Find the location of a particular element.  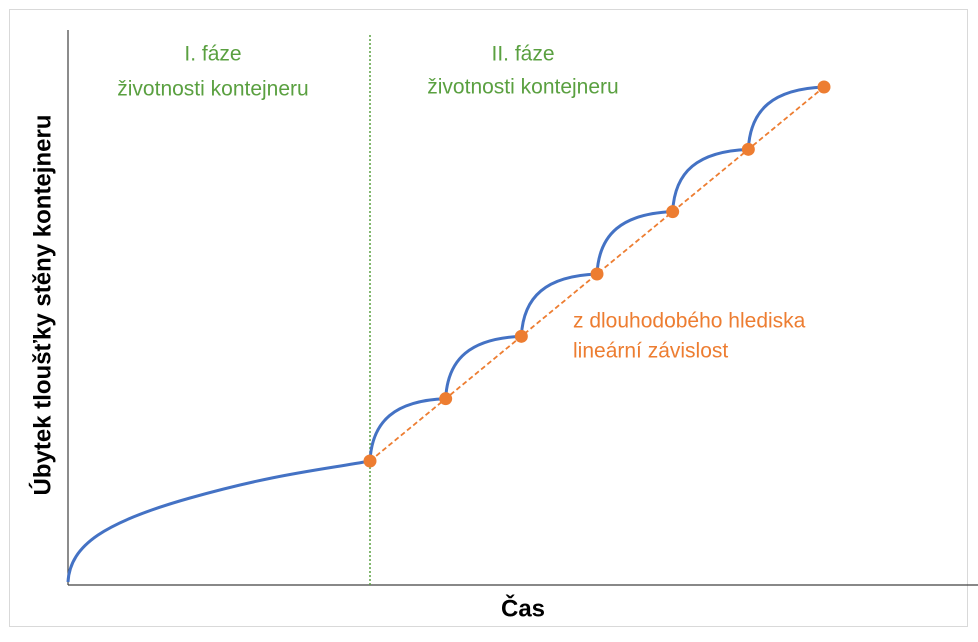

x-axis-label: Čas is located at coordinates (523, 608).